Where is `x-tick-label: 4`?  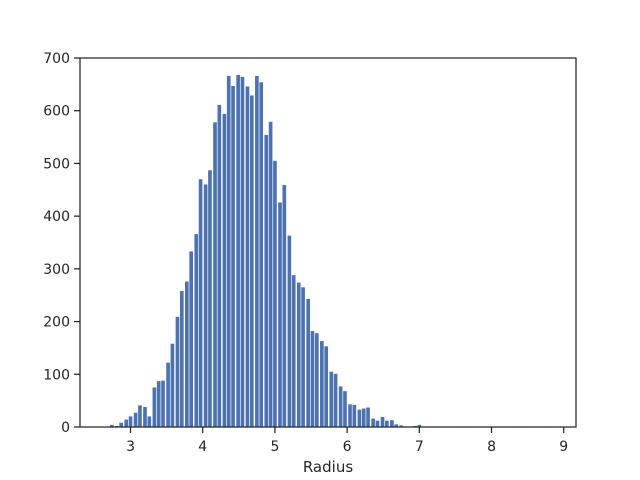 x-tick-label: 4 is located at coordinates (202, 447).